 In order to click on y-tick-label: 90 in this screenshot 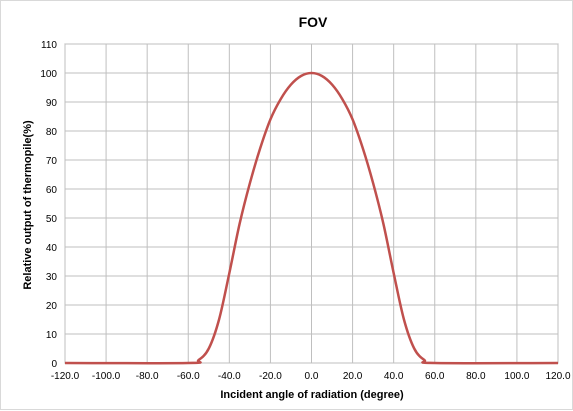, I will do `click(52, 103)`.